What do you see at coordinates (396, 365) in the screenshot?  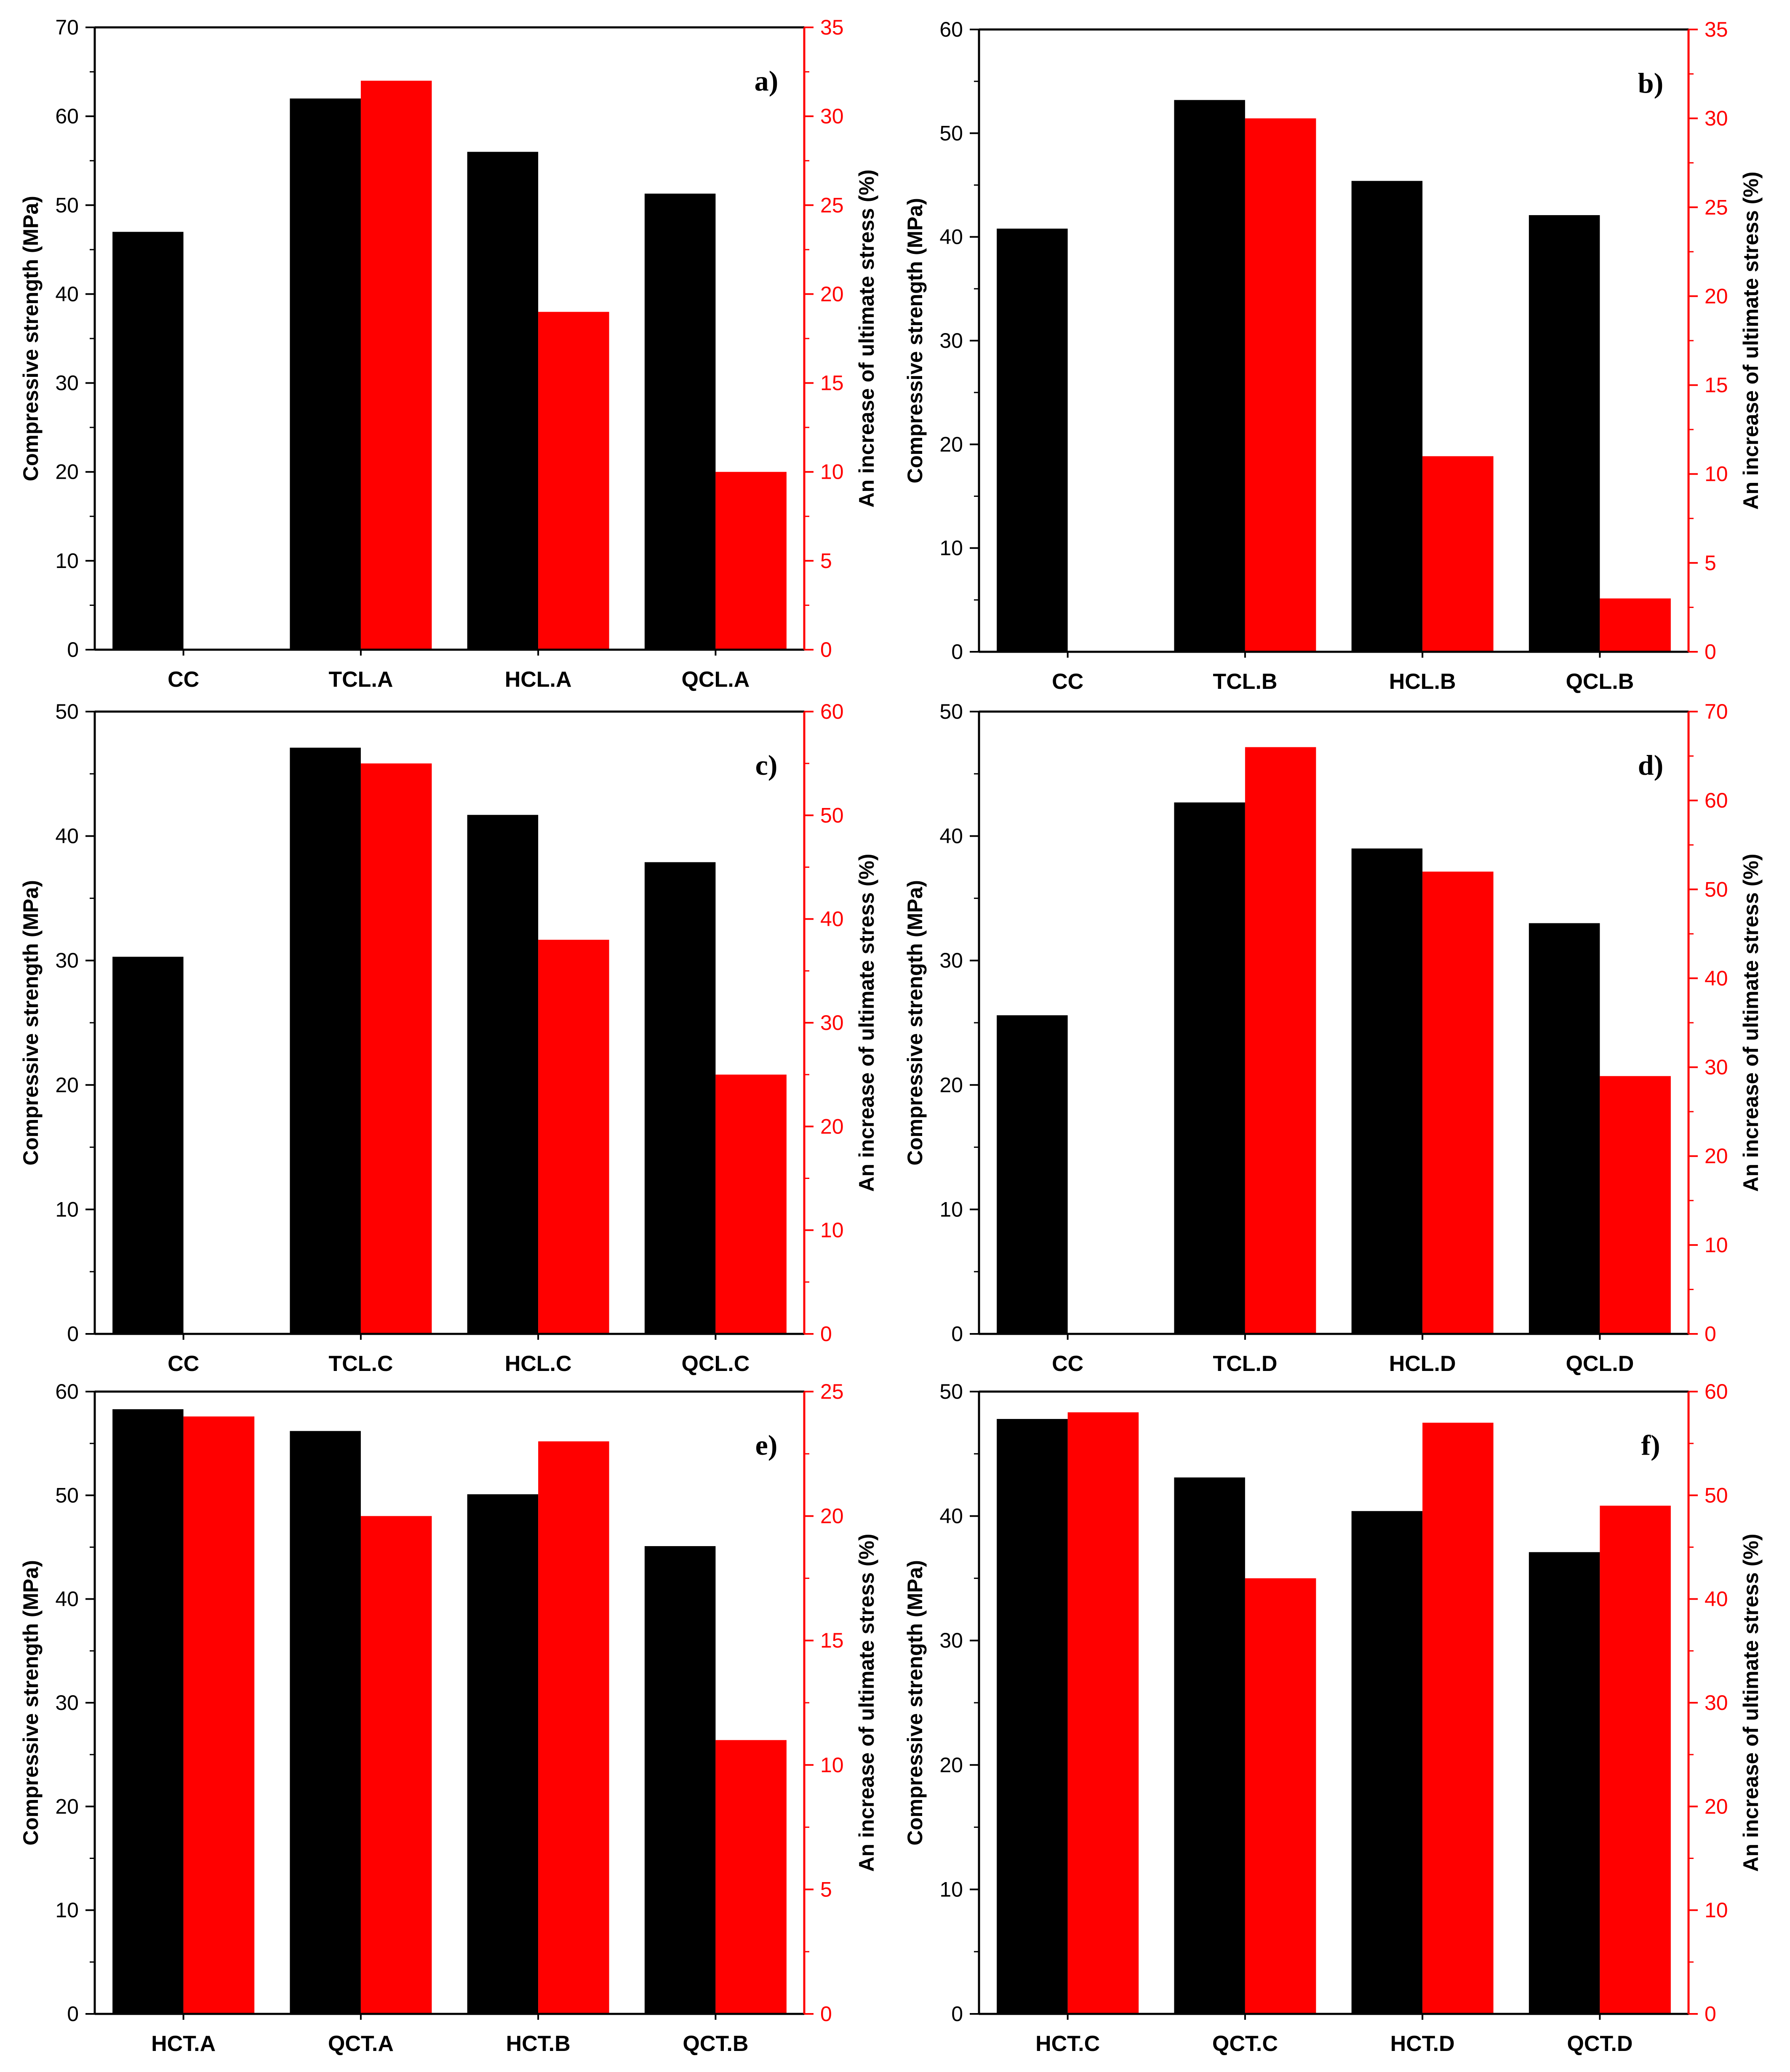 I see `bar-increase-tcl-a` at bounding box center [396, 365].